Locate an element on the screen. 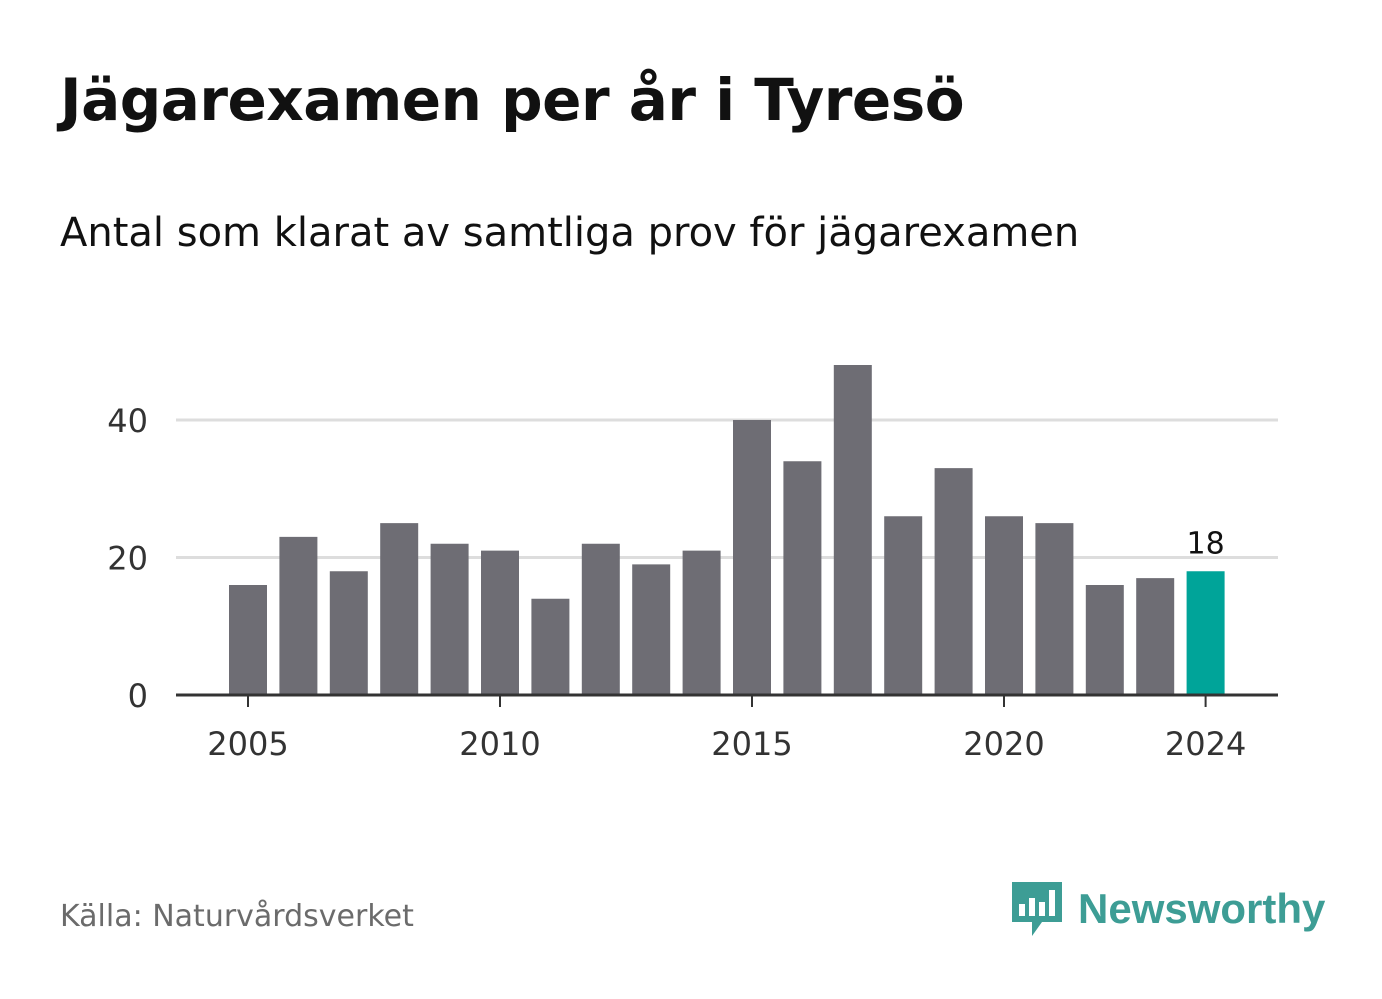 The width and height of the screenshot is (1382, 999). x-tick-label: 2010 is located at coordinates (499, 744).